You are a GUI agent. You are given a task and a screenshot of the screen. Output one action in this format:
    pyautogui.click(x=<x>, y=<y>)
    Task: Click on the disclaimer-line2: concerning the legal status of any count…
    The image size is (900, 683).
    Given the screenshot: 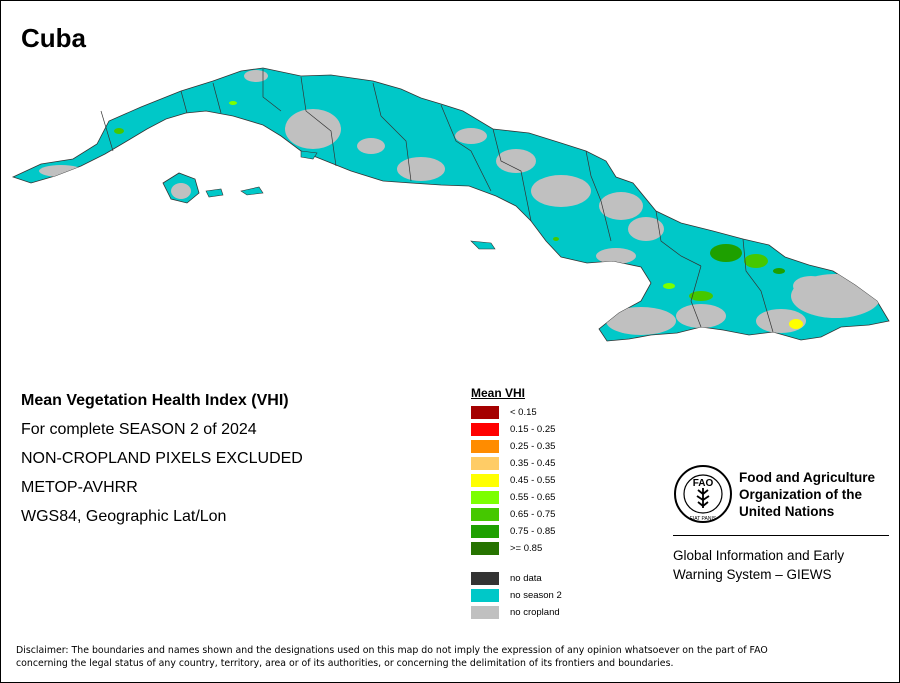 What is the action you would take?
    pyautogui.click(x=345, y=663)
    